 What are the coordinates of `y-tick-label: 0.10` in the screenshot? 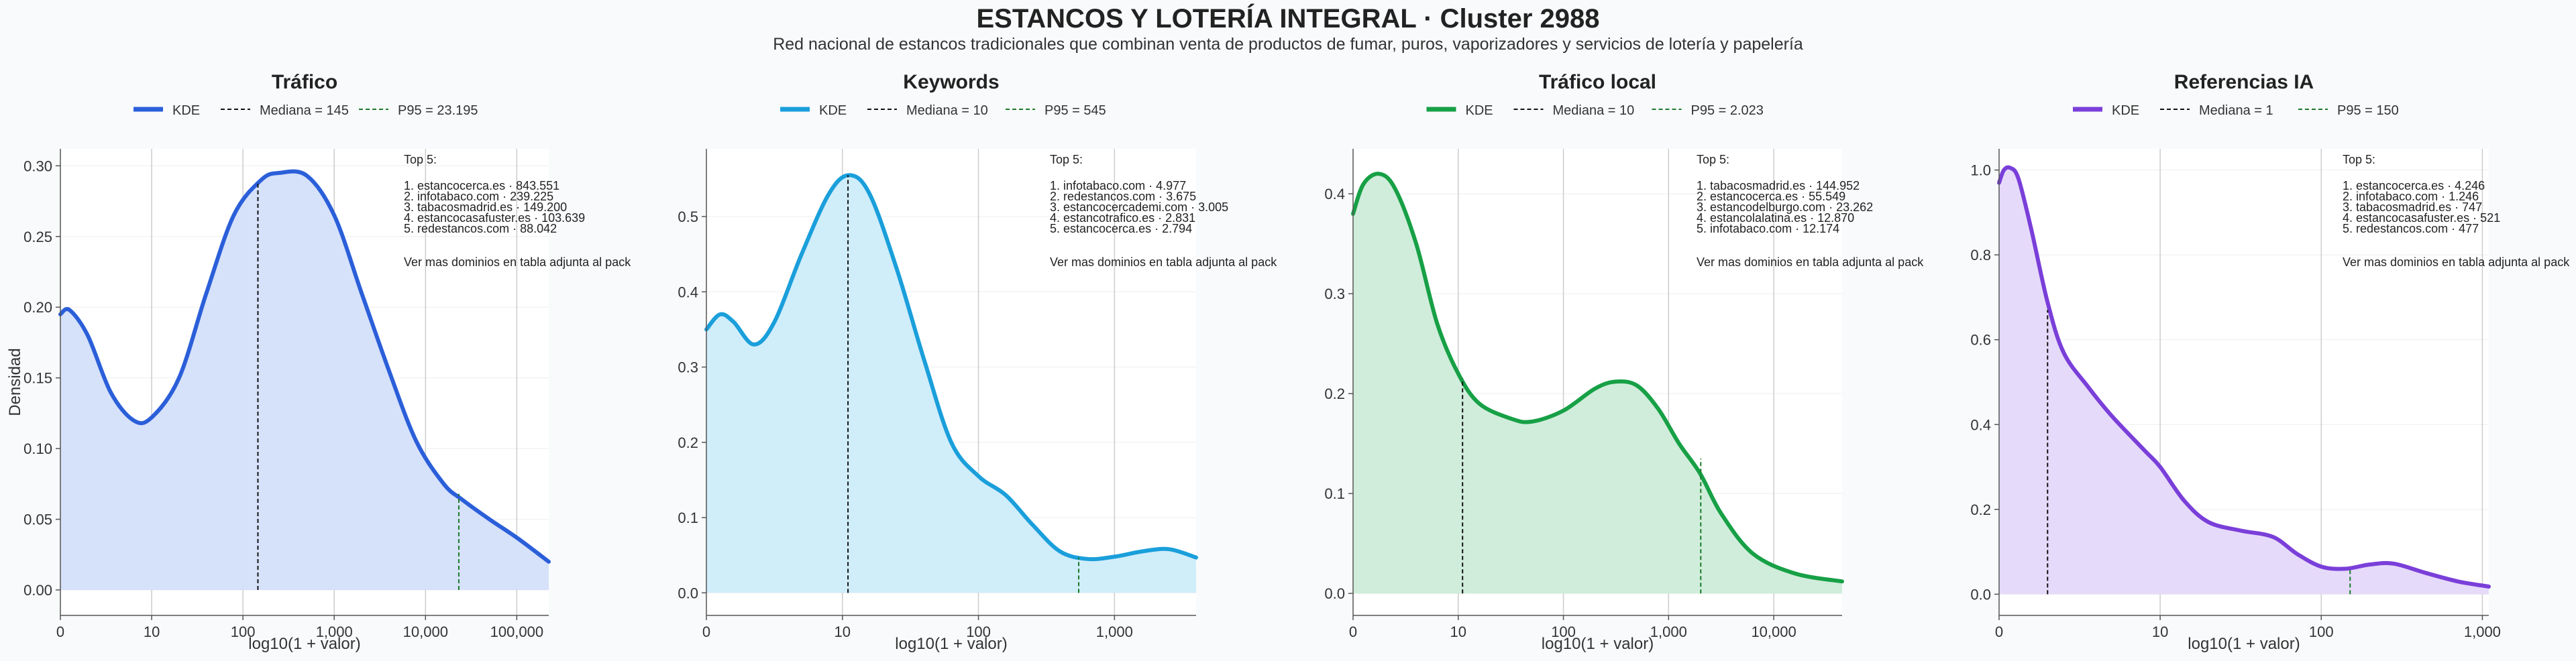 It's located at (37, 449).